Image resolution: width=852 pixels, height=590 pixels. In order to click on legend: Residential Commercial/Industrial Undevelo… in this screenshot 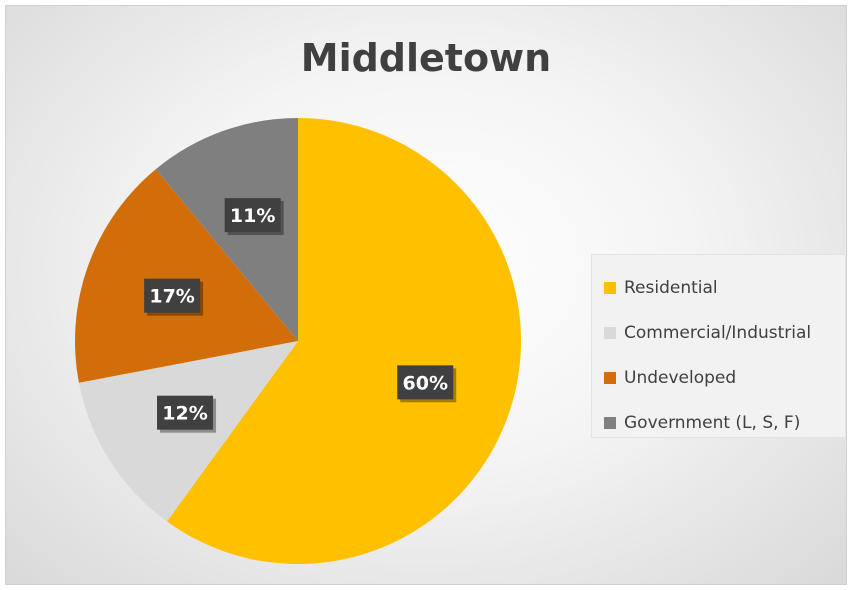, I will do `click(718, 346)`.